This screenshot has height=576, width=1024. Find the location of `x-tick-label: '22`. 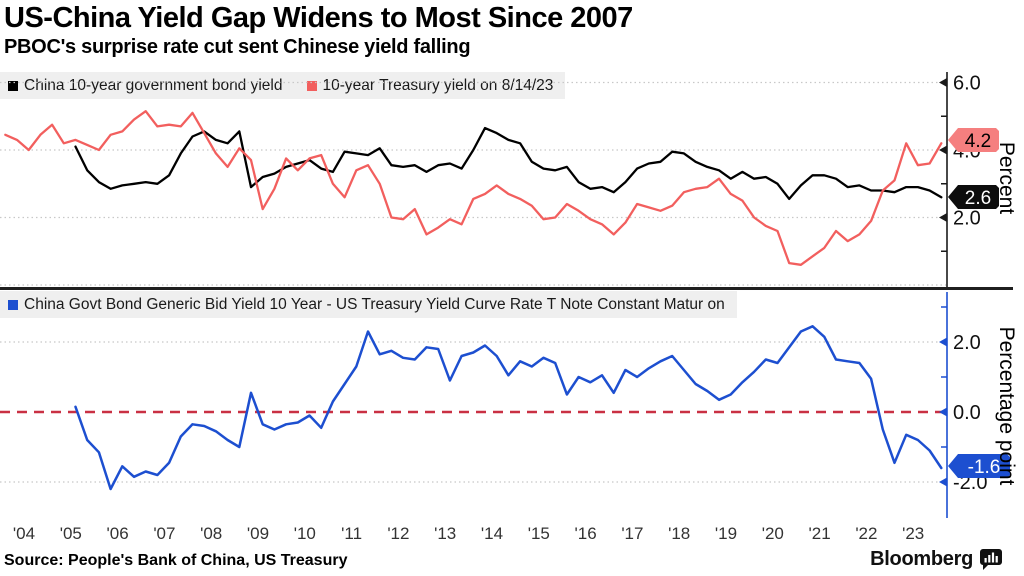

x-tick-label: '22 is located at coordinates (866, 533).